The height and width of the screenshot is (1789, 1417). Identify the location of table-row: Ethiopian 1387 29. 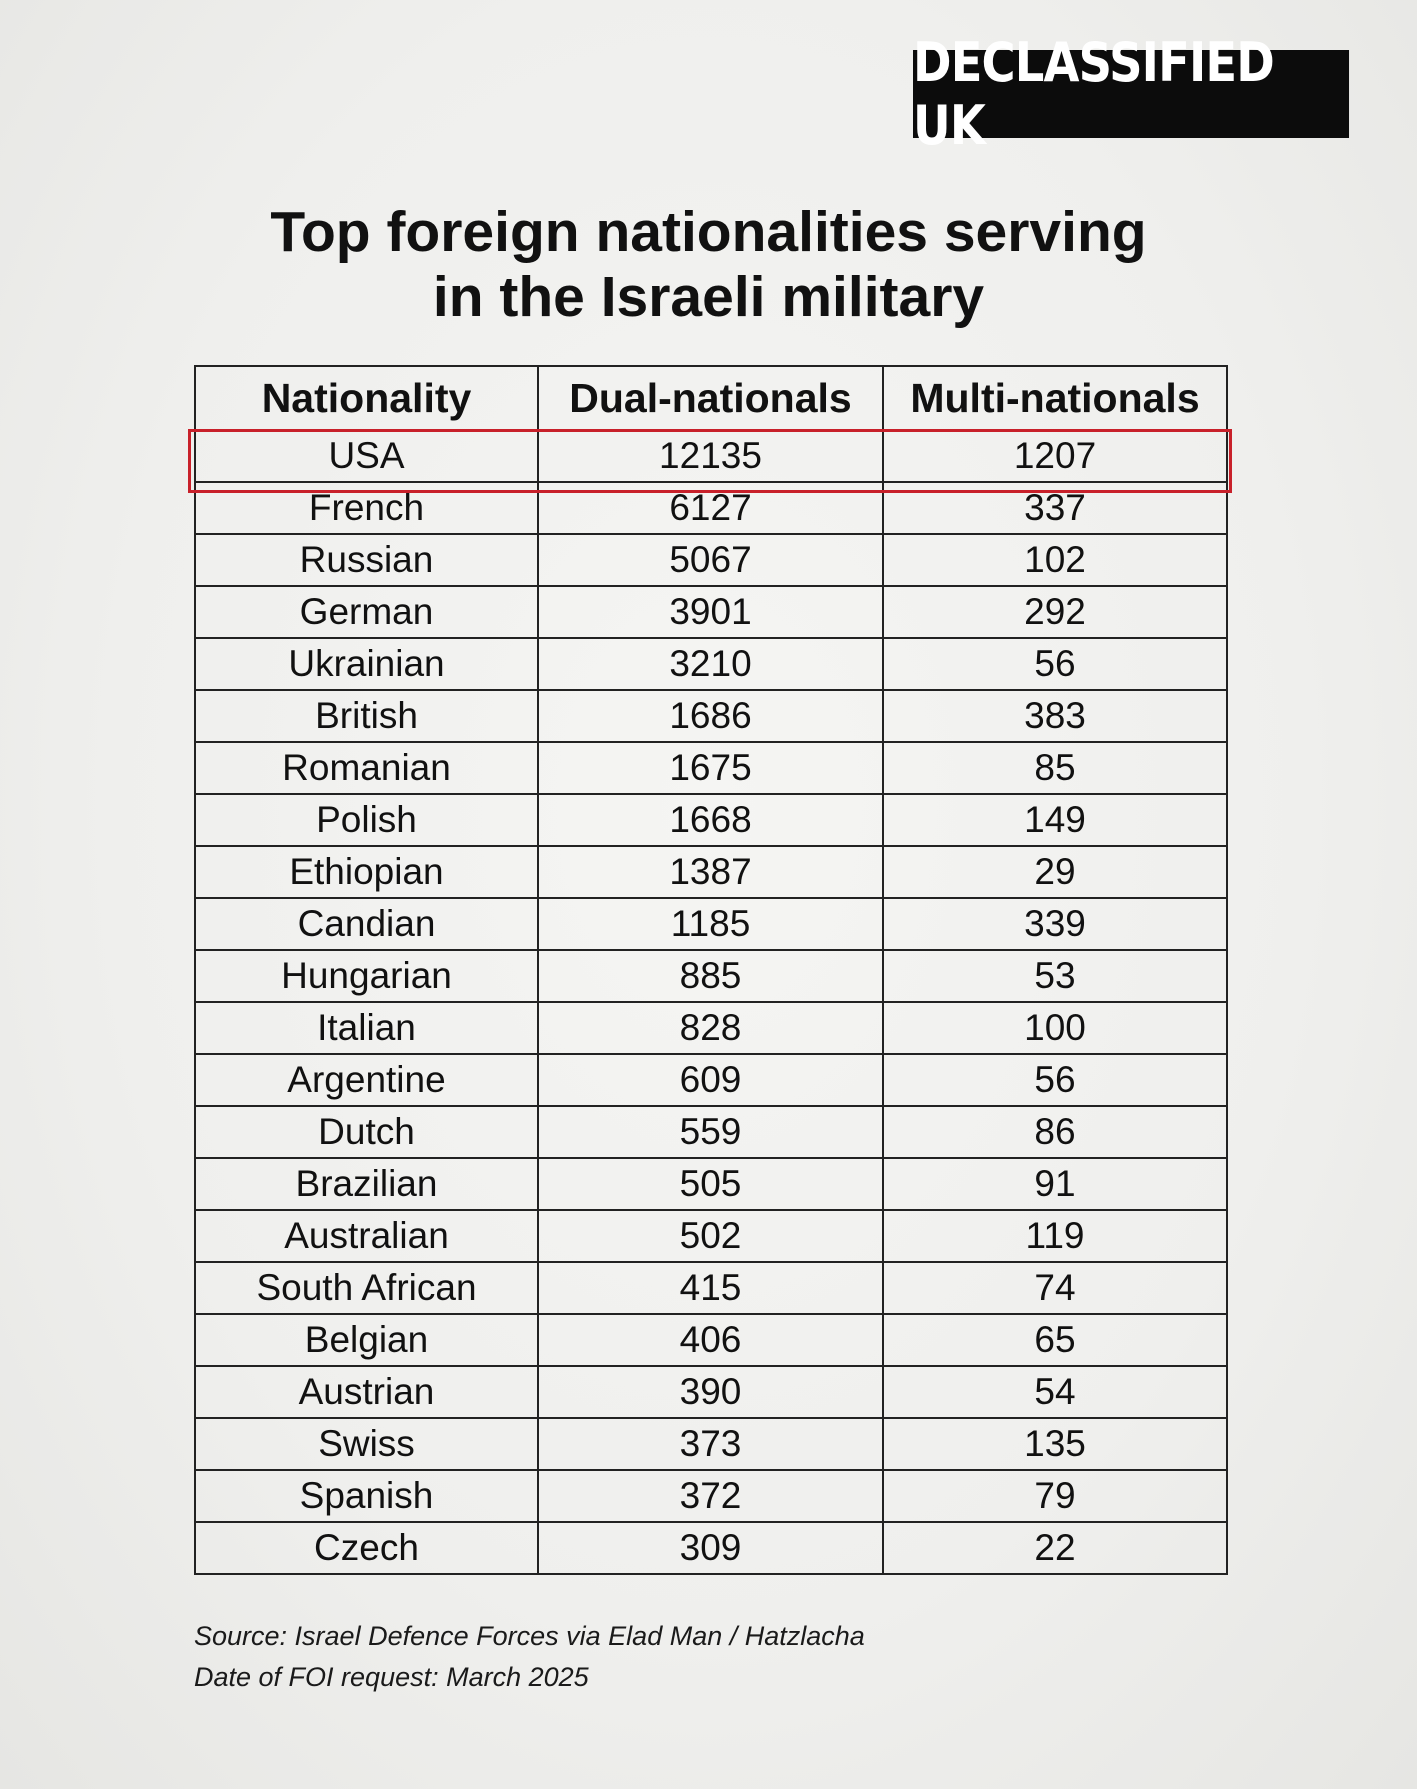
(711, 872).